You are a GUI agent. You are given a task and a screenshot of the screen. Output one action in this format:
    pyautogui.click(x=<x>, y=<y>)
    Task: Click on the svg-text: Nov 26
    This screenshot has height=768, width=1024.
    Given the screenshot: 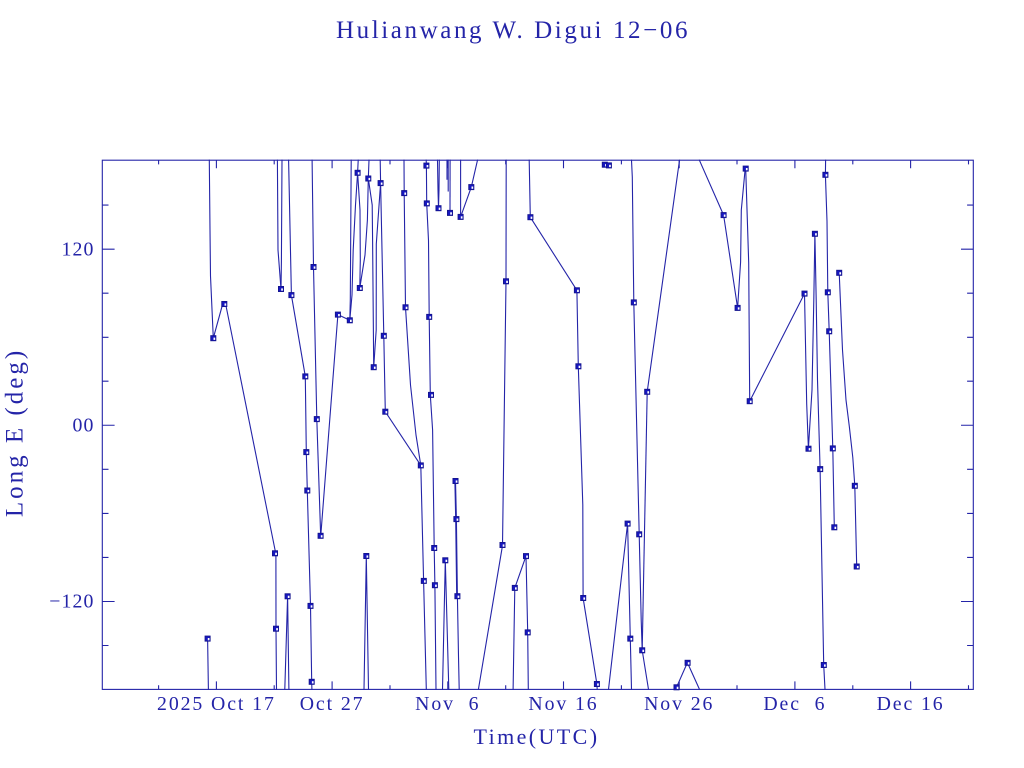 What is the action you would take?
    pyautogui.click(x=679, y=704)
    